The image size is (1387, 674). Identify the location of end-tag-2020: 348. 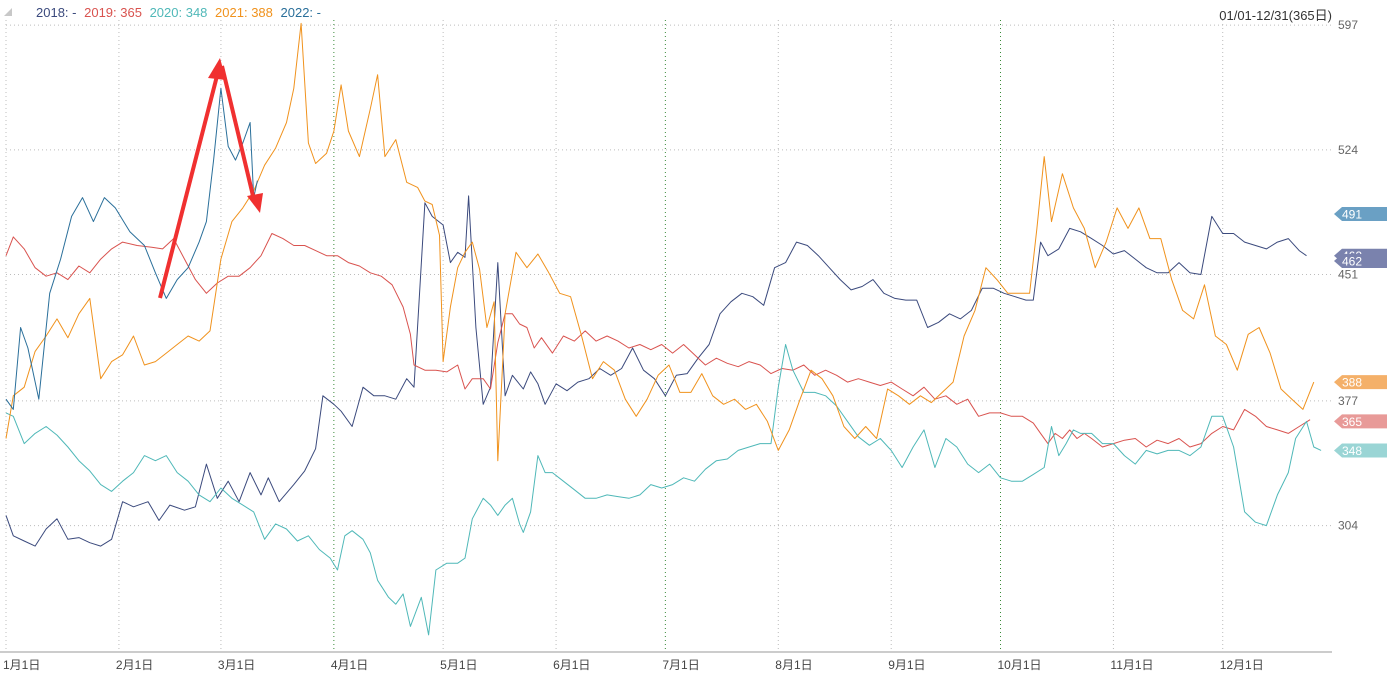
(1360, 450).